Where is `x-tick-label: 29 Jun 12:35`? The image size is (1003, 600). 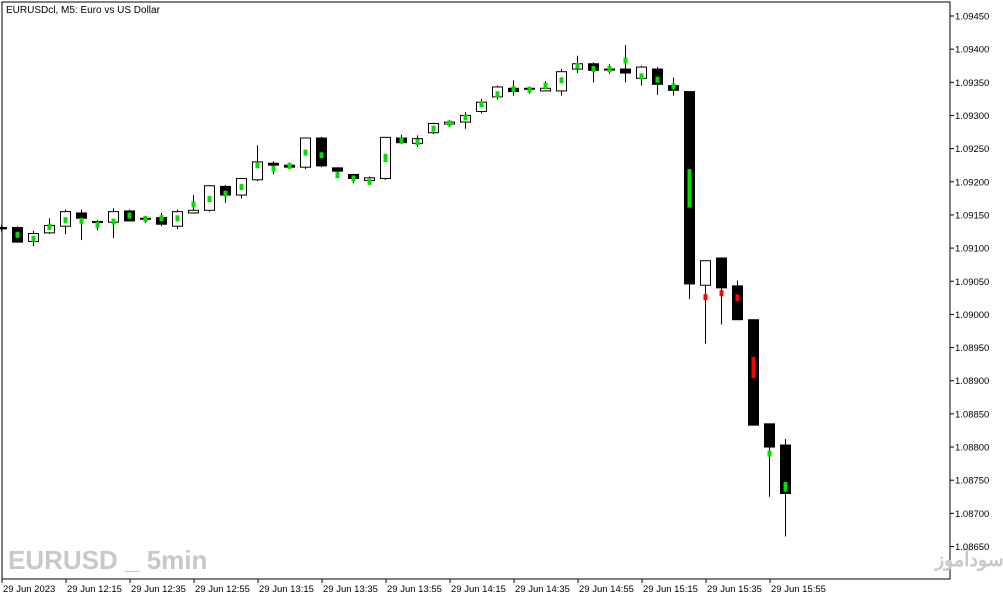 x-tick-label: 29 Jun 12:35 is located at coordinates (158, 589).